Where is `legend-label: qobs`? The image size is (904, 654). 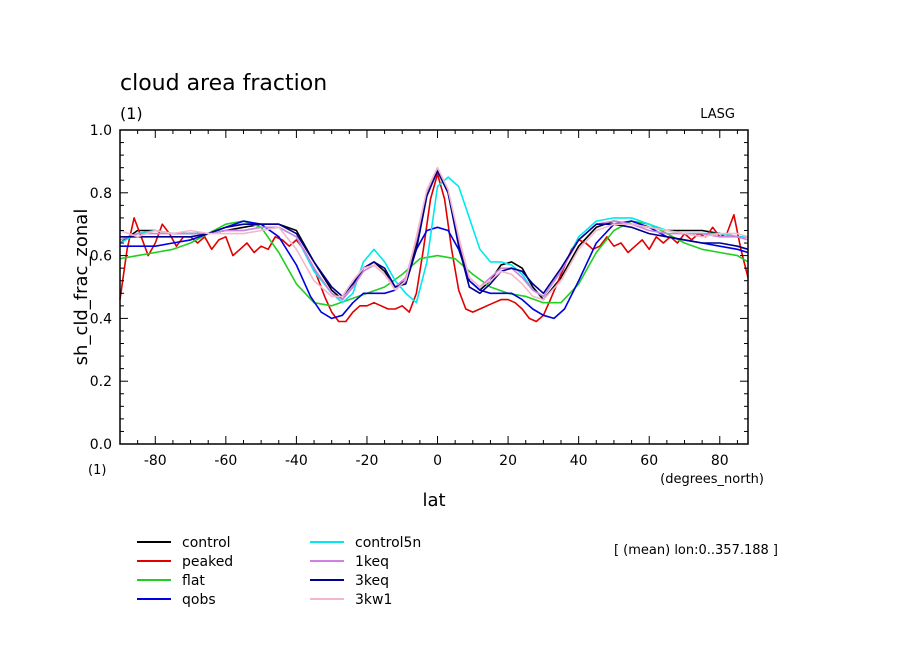
legend-label: qobs is located at coordinates (199, 600).